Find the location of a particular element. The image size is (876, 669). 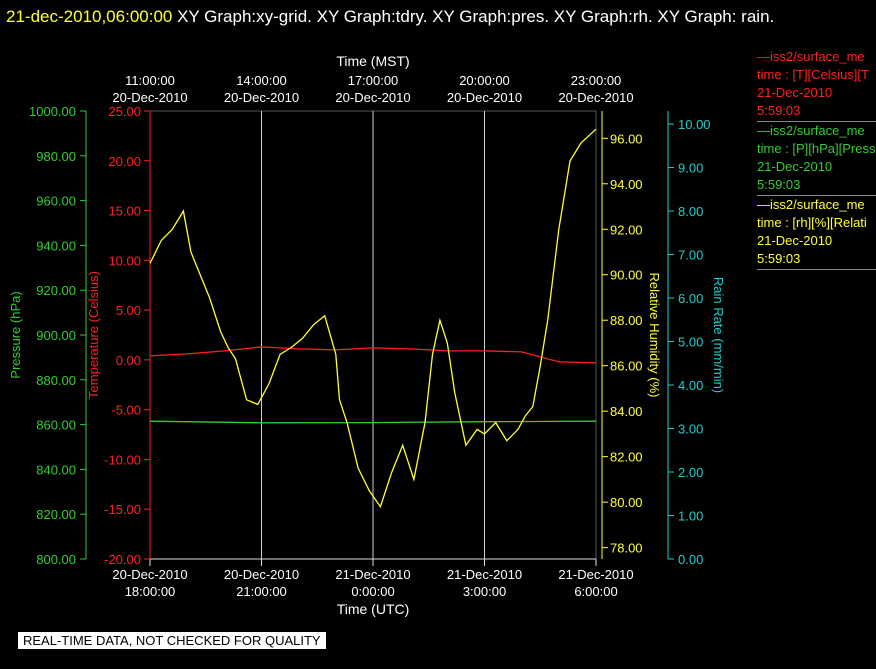

rain-tick-label: 3.00 is located at coordinates (690, 429).